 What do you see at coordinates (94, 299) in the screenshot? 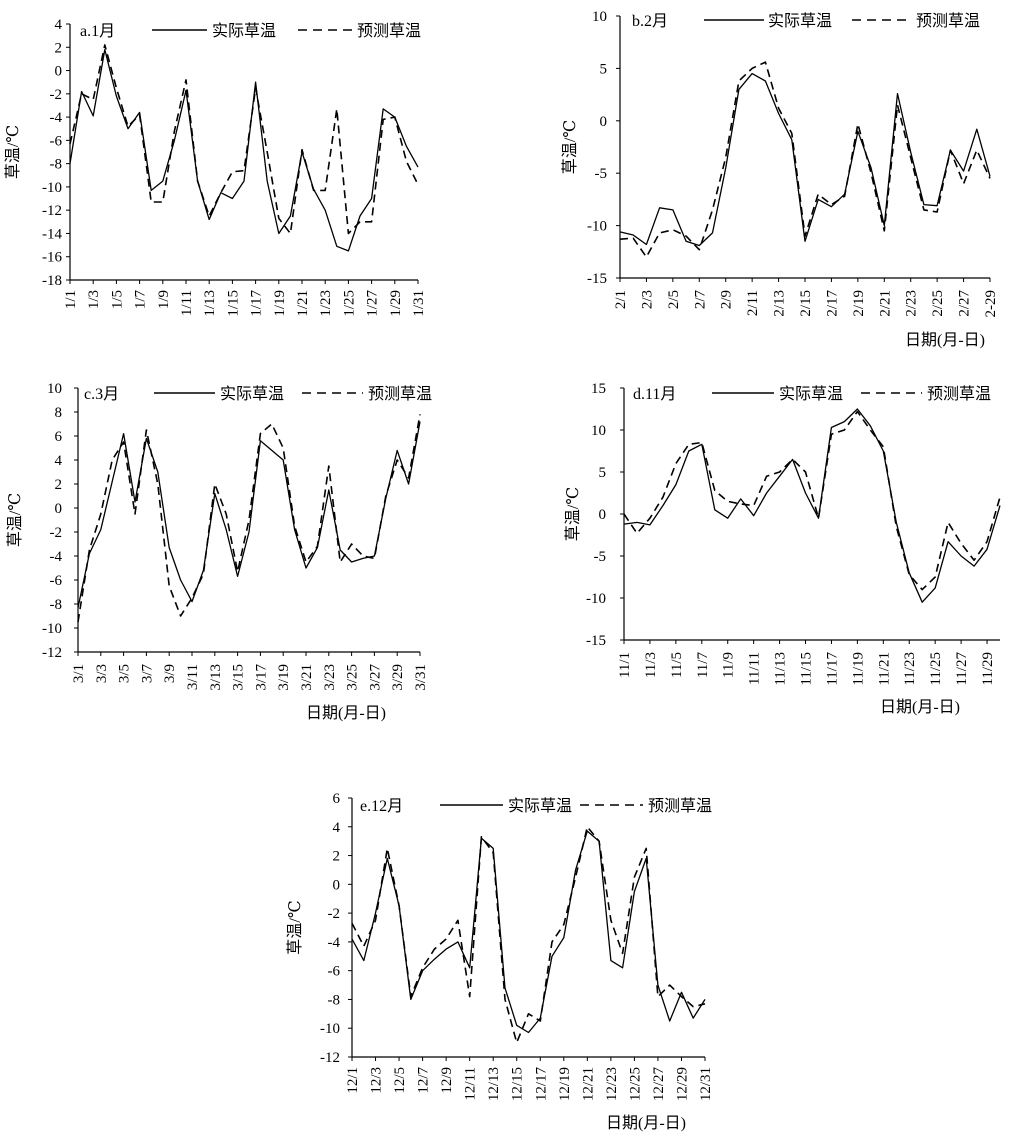
I see `x-tick-label: 1/3` at bounding box center [94, 299].